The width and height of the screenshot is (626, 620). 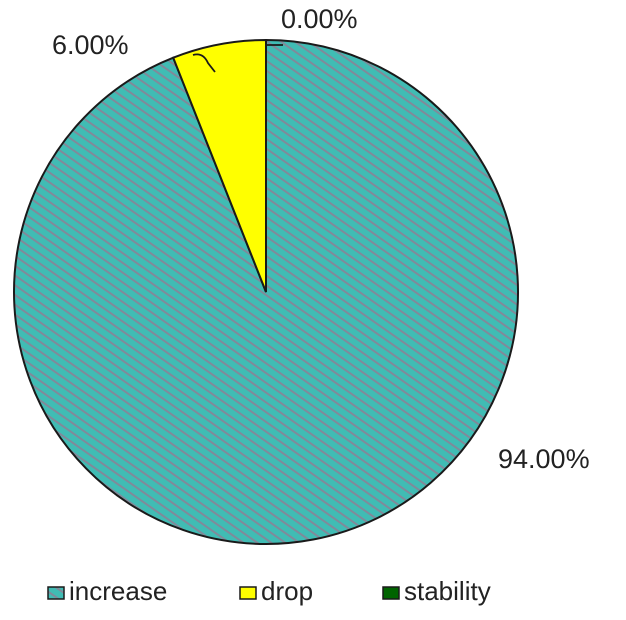 What do you see at coordinates (219, 165) in the screenshot?
I see `pie-slice-drop` at bounding box center [219, 165].